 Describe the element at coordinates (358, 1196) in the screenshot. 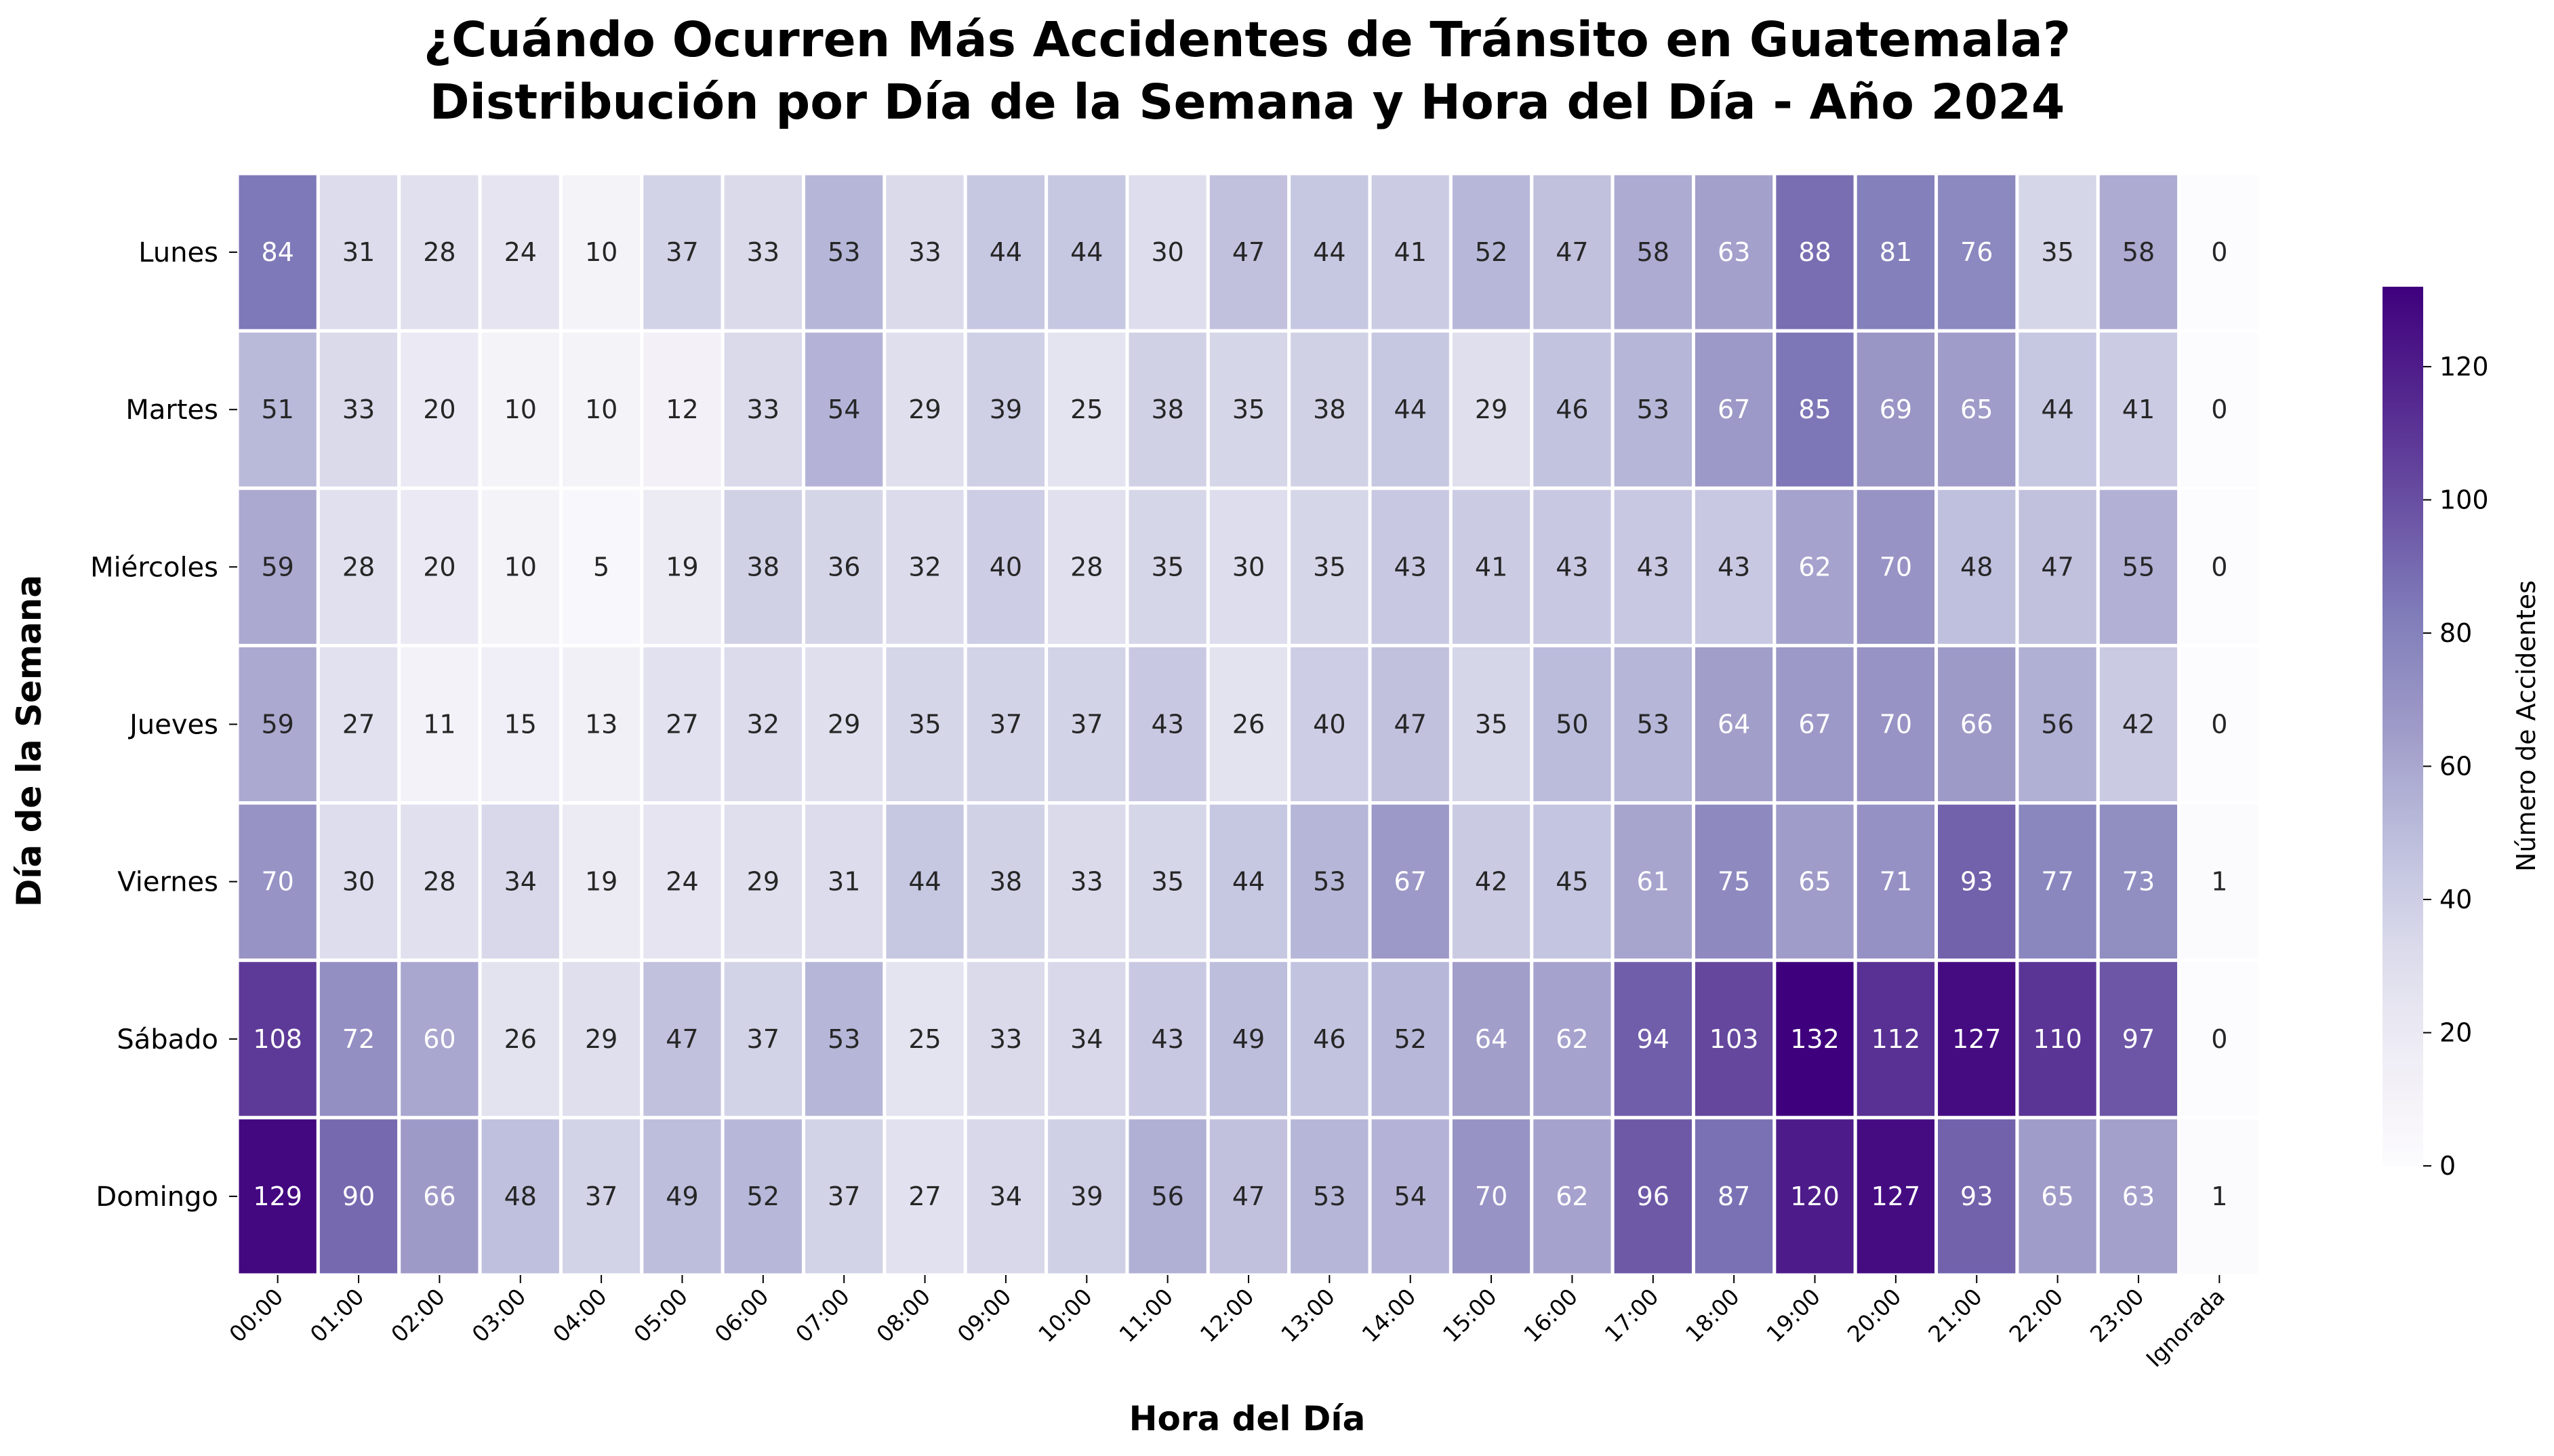

I see `cell-value-label: 90` at that location.